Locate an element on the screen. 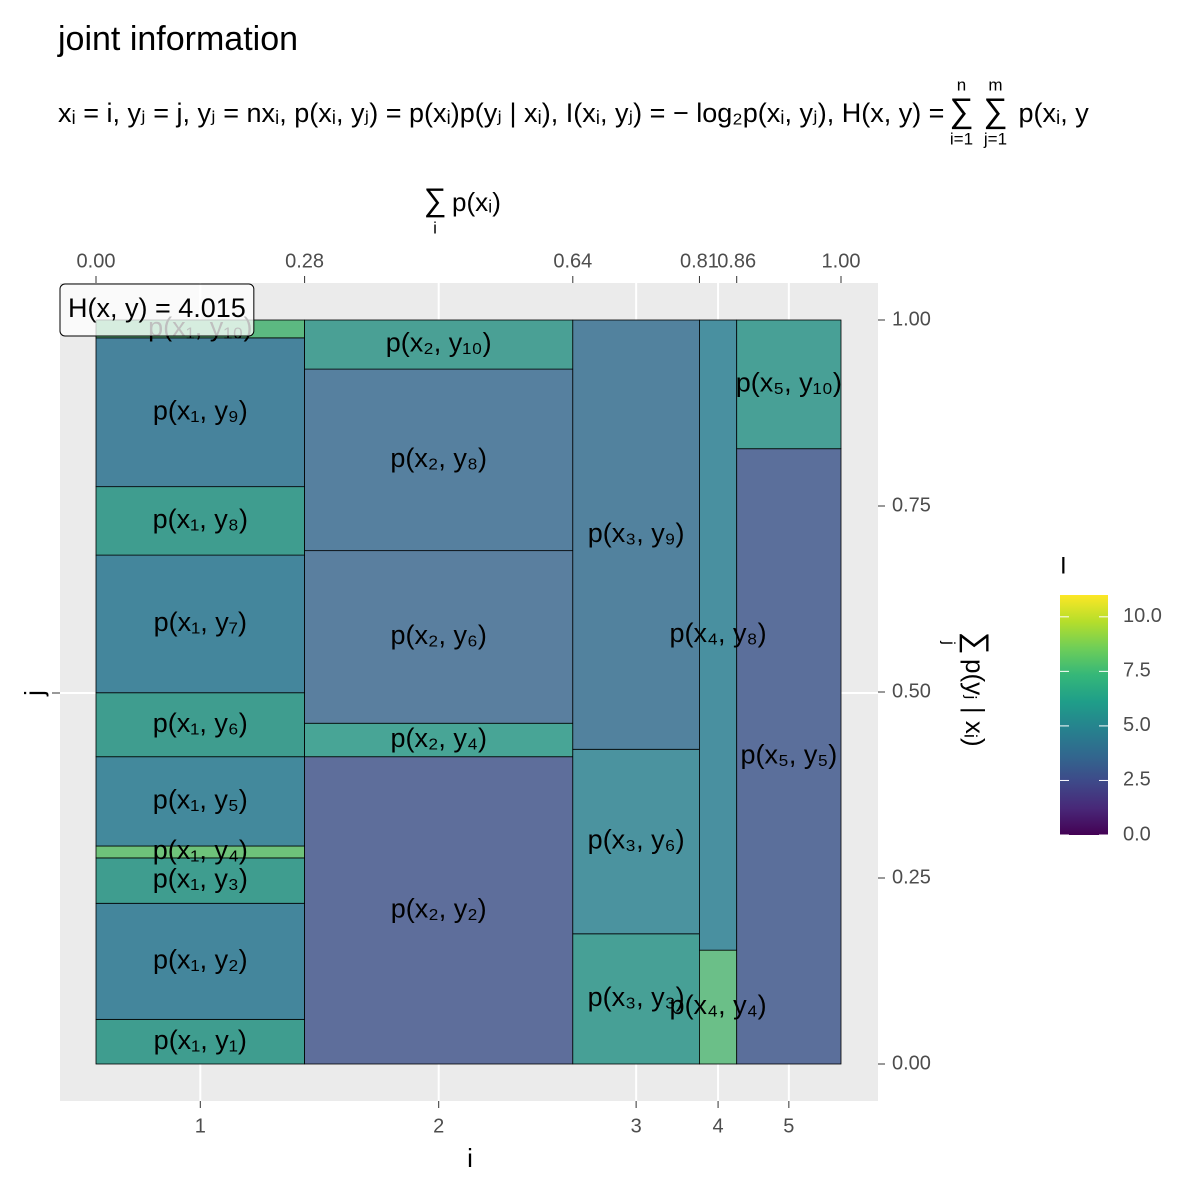 This screenshot has width=1200, height=1200. top-tick-label: 1.00 is located at coordinates (841, 261).